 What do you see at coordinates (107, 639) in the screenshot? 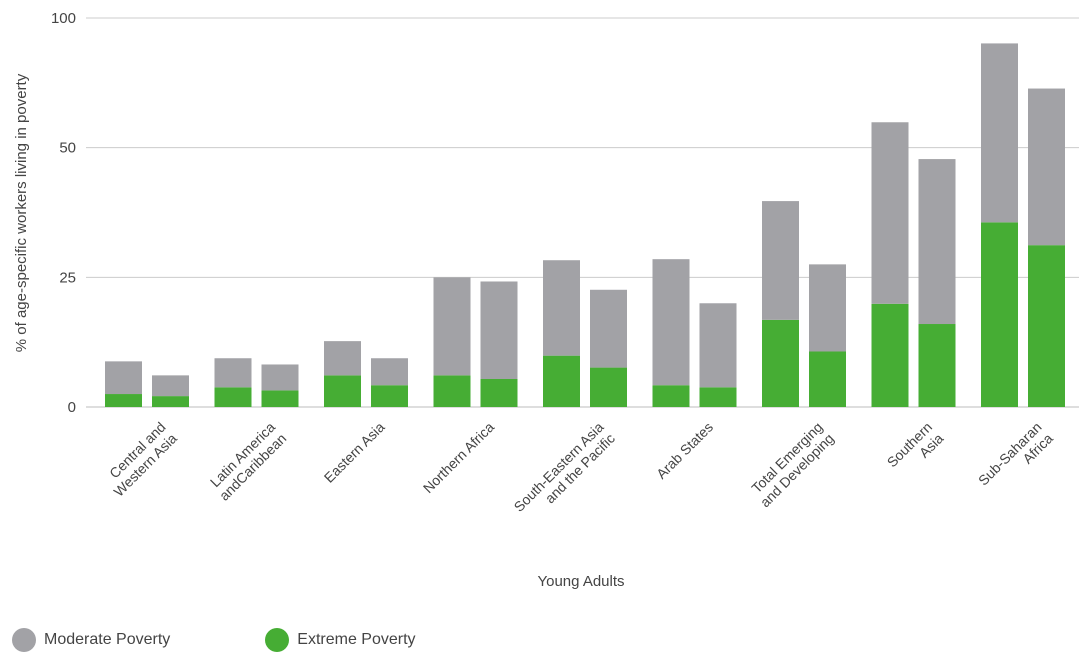
I see `legend-label-moderate: Moderate Poverty` at bounding box center [107, 639].